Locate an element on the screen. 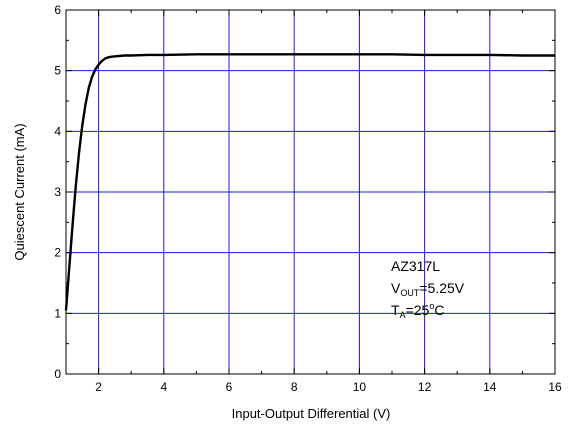 The height and width of the screenshot is (428, 570). x-axis-title: Input-Output Differential (V) is located at coordinates (311, 413).